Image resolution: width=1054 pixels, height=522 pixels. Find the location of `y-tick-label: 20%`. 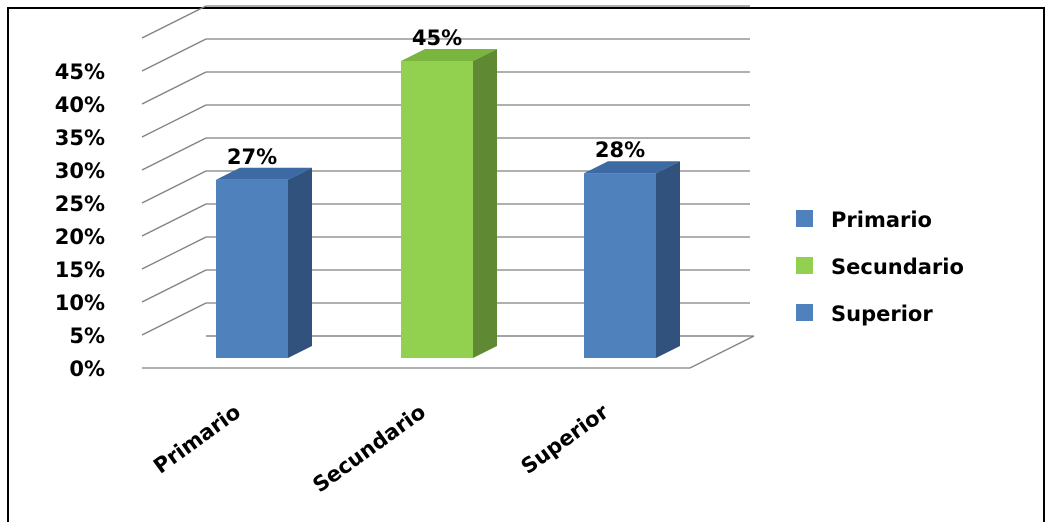

y-tick-label: 20% is located at coordinates (80, 237).